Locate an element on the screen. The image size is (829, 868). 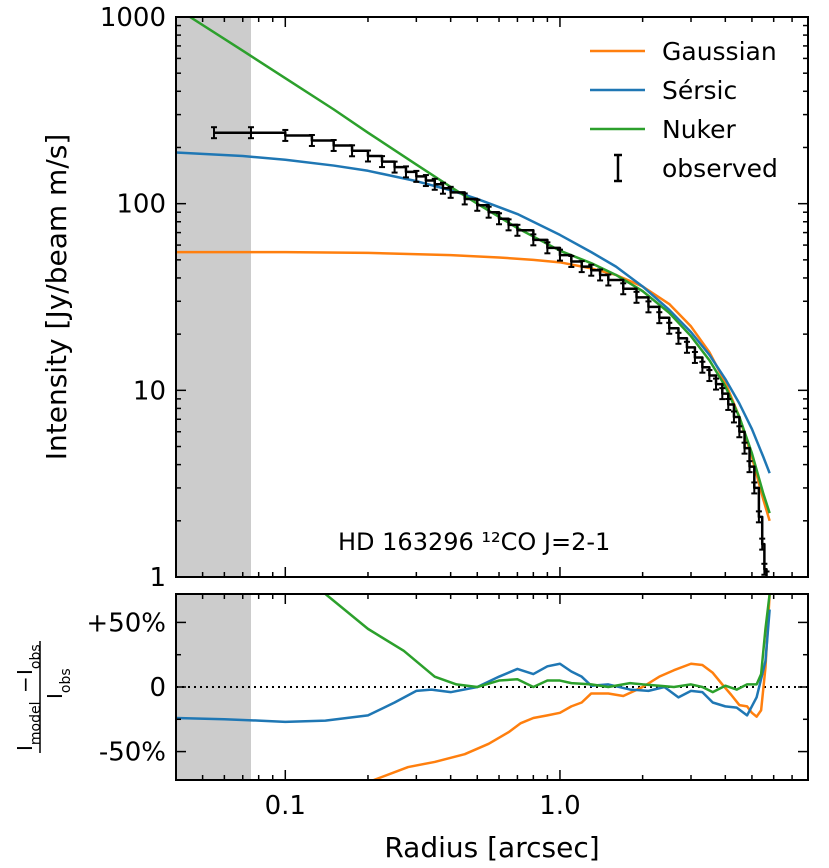
residual-gaussian-line is located at coordinates (572, 687).